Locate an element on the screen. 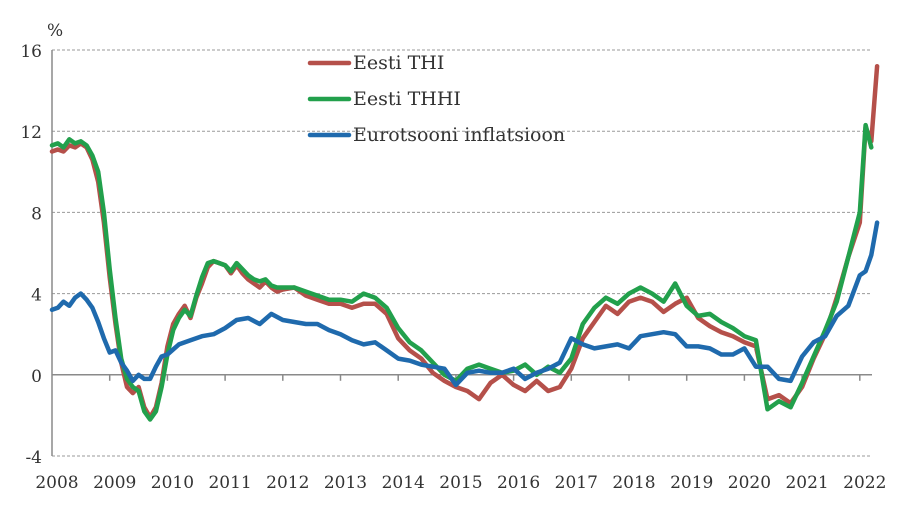 This screenshot has height=510, width=907. x-tick-label: 2014 is located at coordinates (403, 483).